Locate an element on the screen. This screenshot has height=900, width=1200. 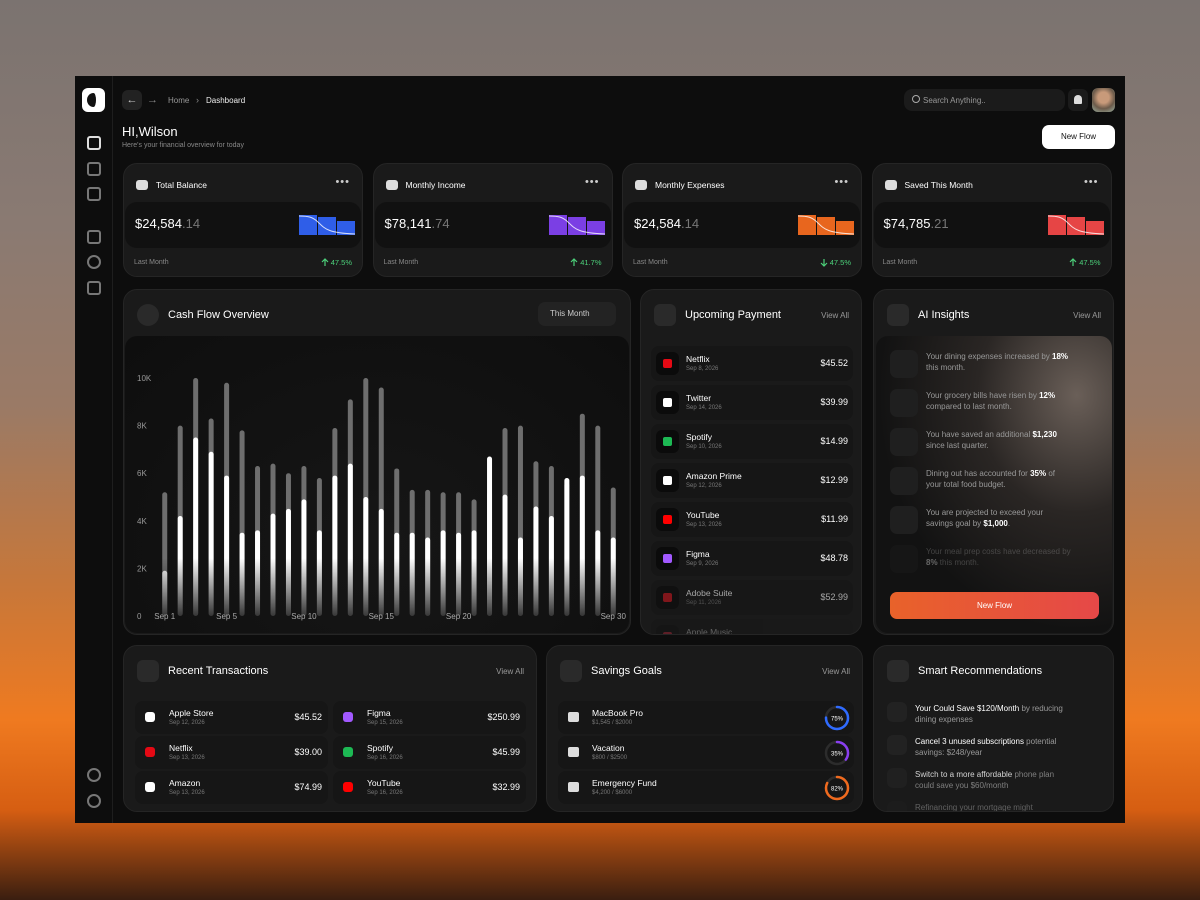
payment-row: Adobe Suite Sep 11, 2026 $52.99 is located at coordinates (752, 597).